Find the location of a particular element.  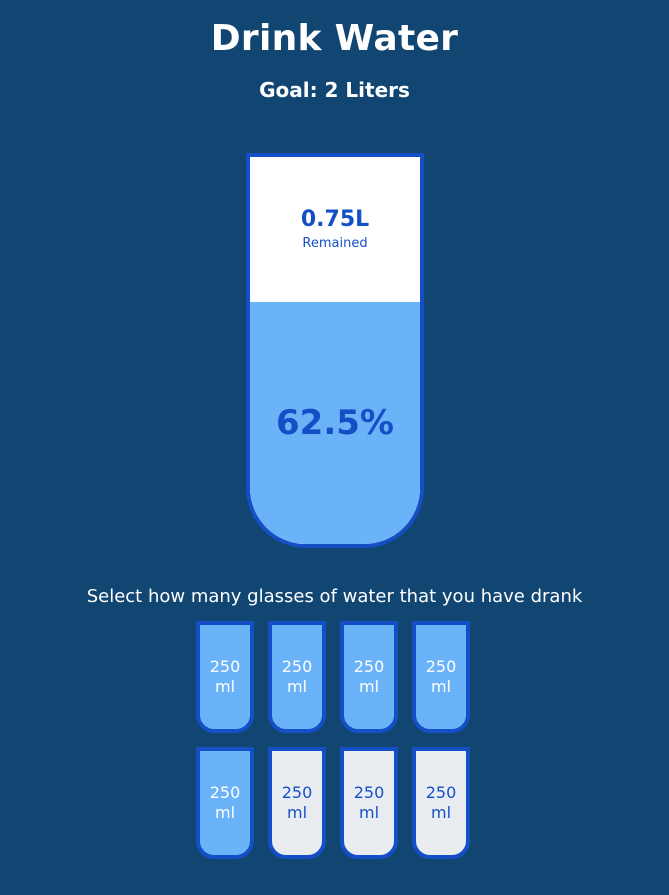

remained-label: Remained is located at coordinates (335, 244).